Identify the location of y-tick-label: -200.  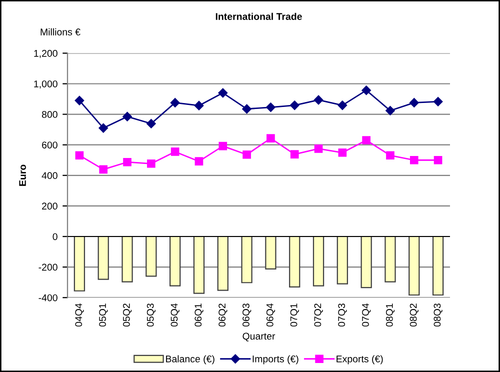
(48, 267).